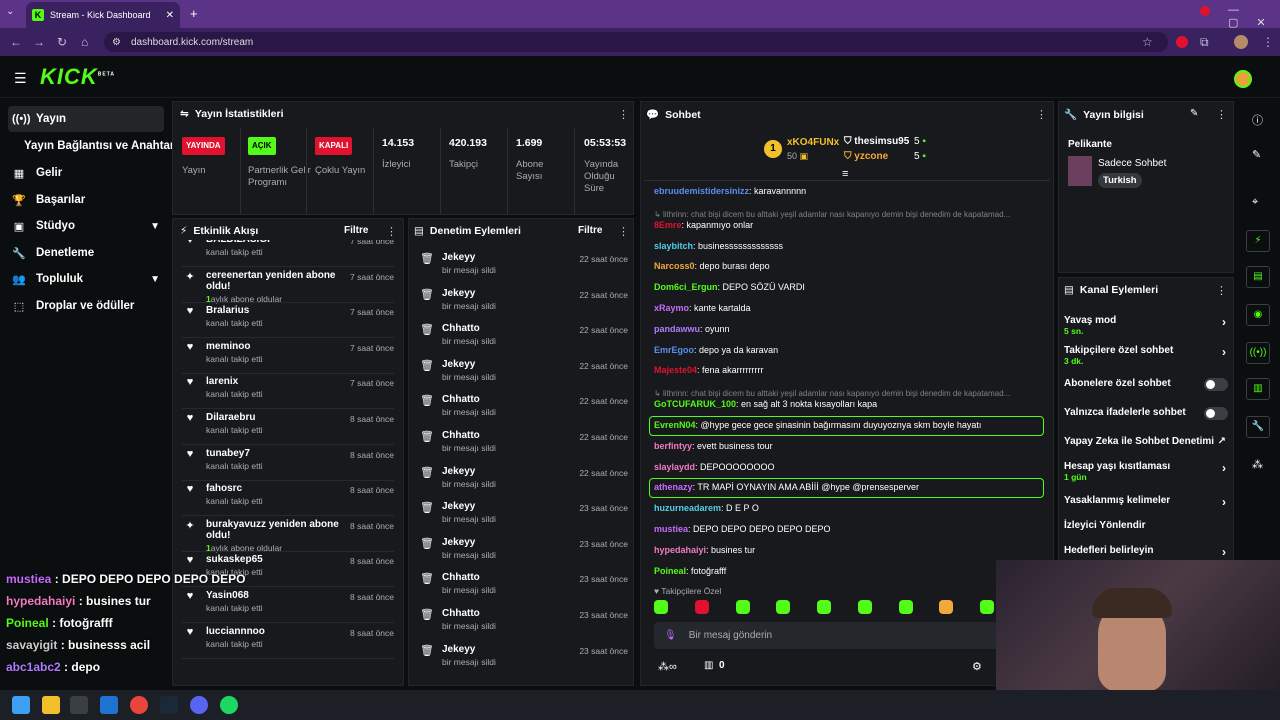 The image size is (1280, 720). What do you see at coordinates (1268, 42) in the screenshot?
I see `browser-menu-icon: ⋮` at bounding box center [1268, 42].